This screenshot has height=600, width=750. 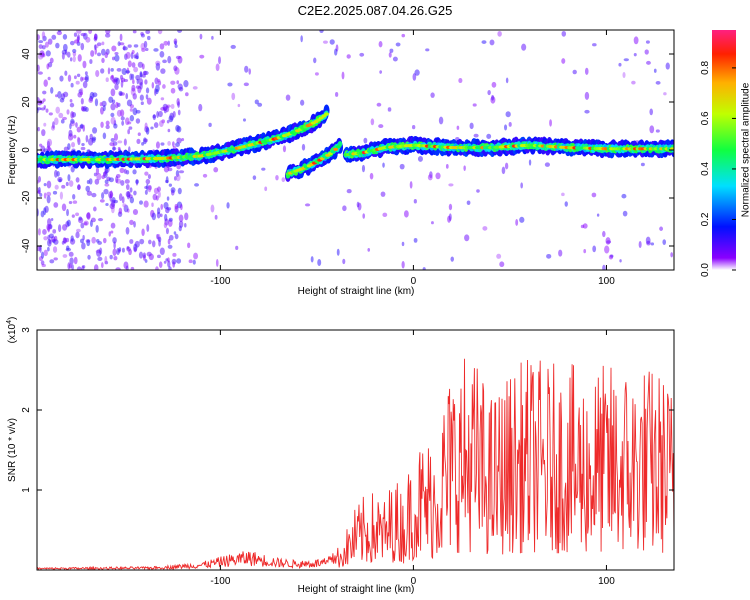 What do you see at coordinates (333, 152) in the screenshot?
I see `spectrogram-ridge-peak` at bounding box center [333, 152].